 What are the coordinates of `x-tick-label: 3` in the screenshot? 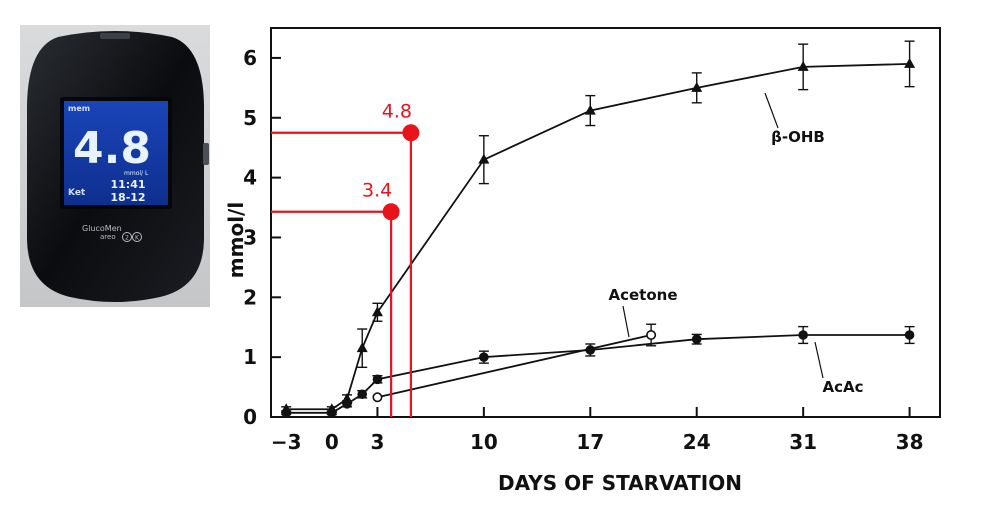 It's located at (377, 442).